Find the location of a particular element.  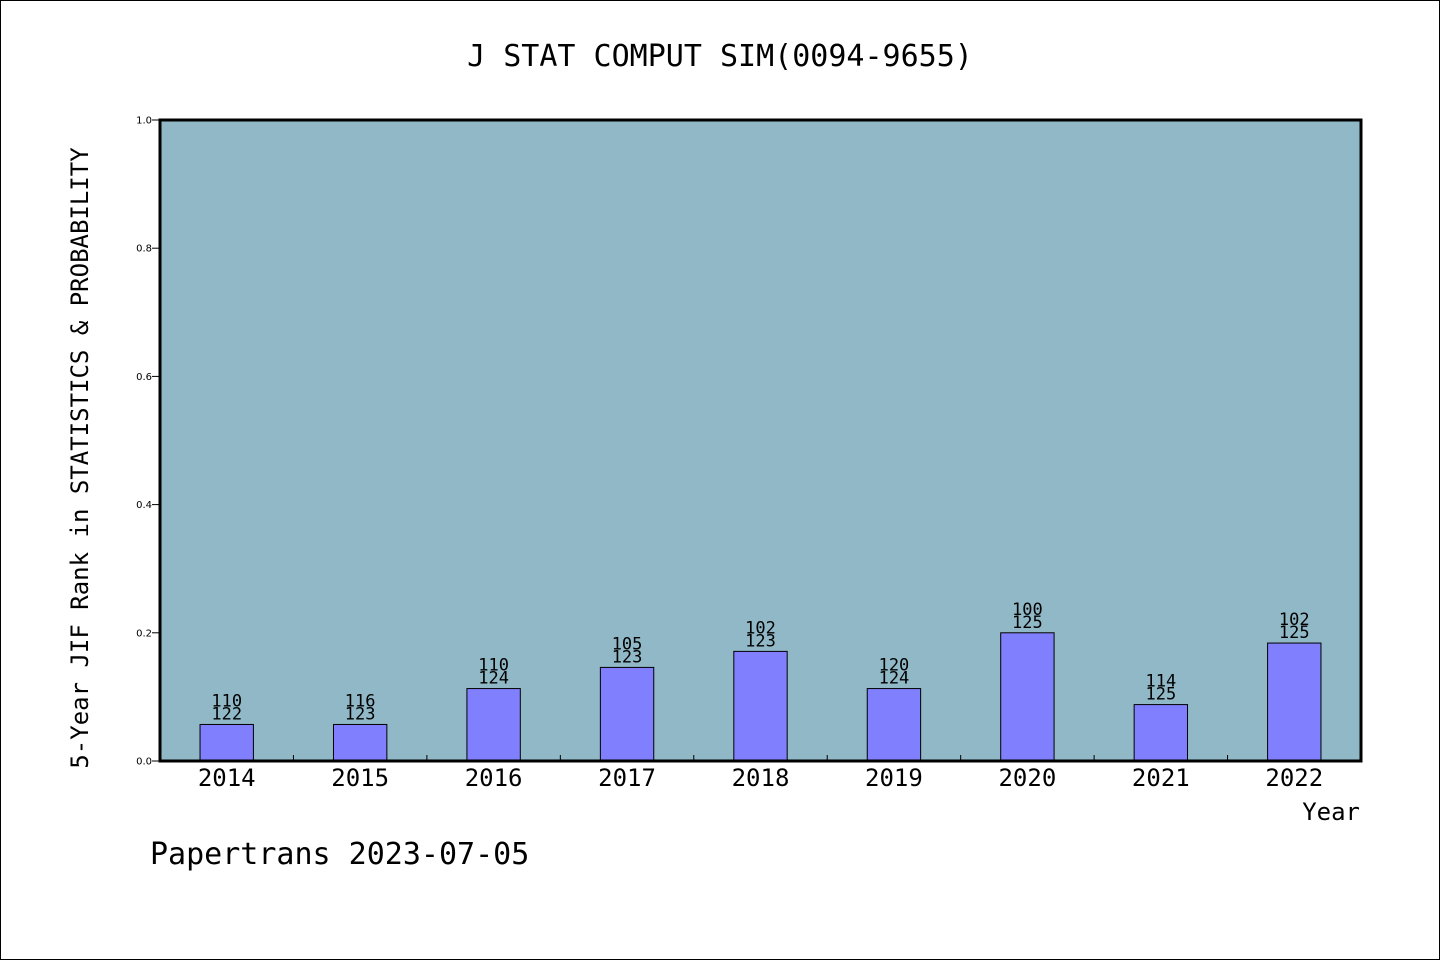

x-tick-label: 2021 is located at coordinates (1161, 778).